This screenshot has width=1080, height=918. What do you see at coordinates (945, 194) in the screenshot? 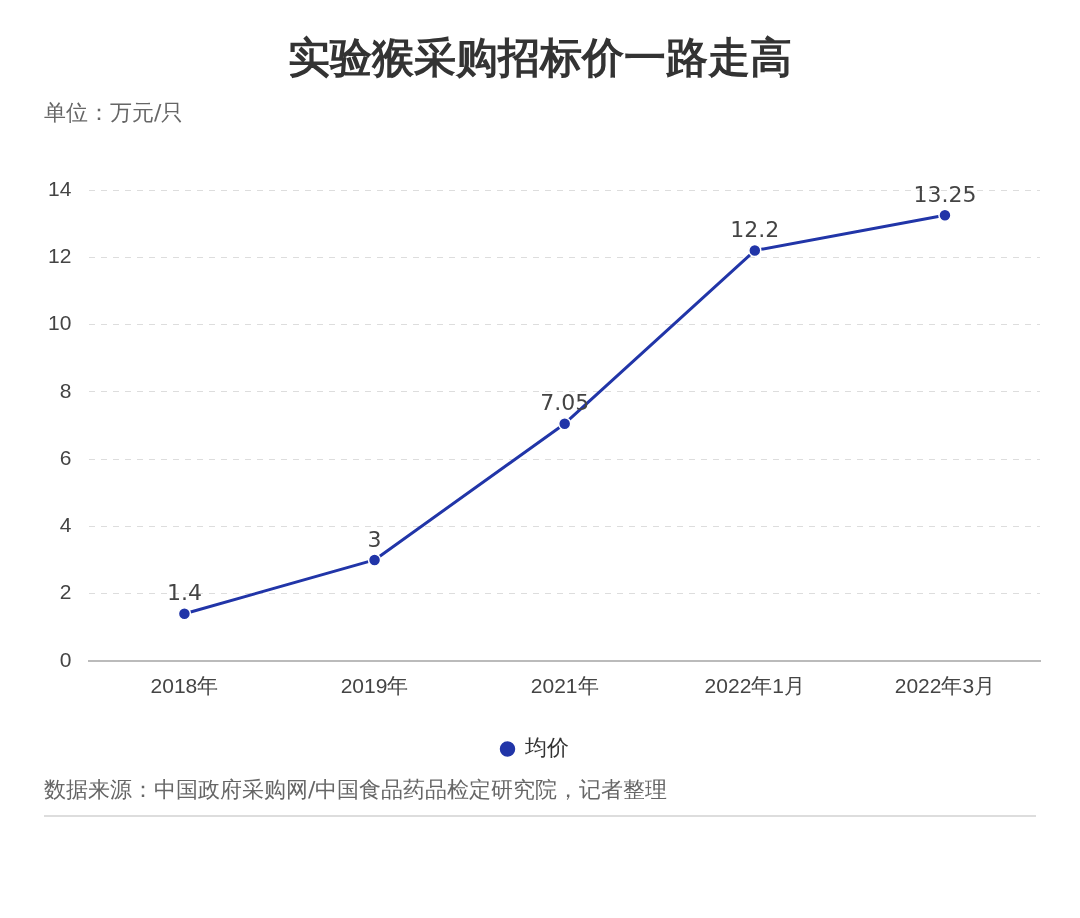
I see `data-label: 13.25` at bounding box center [945, 194].